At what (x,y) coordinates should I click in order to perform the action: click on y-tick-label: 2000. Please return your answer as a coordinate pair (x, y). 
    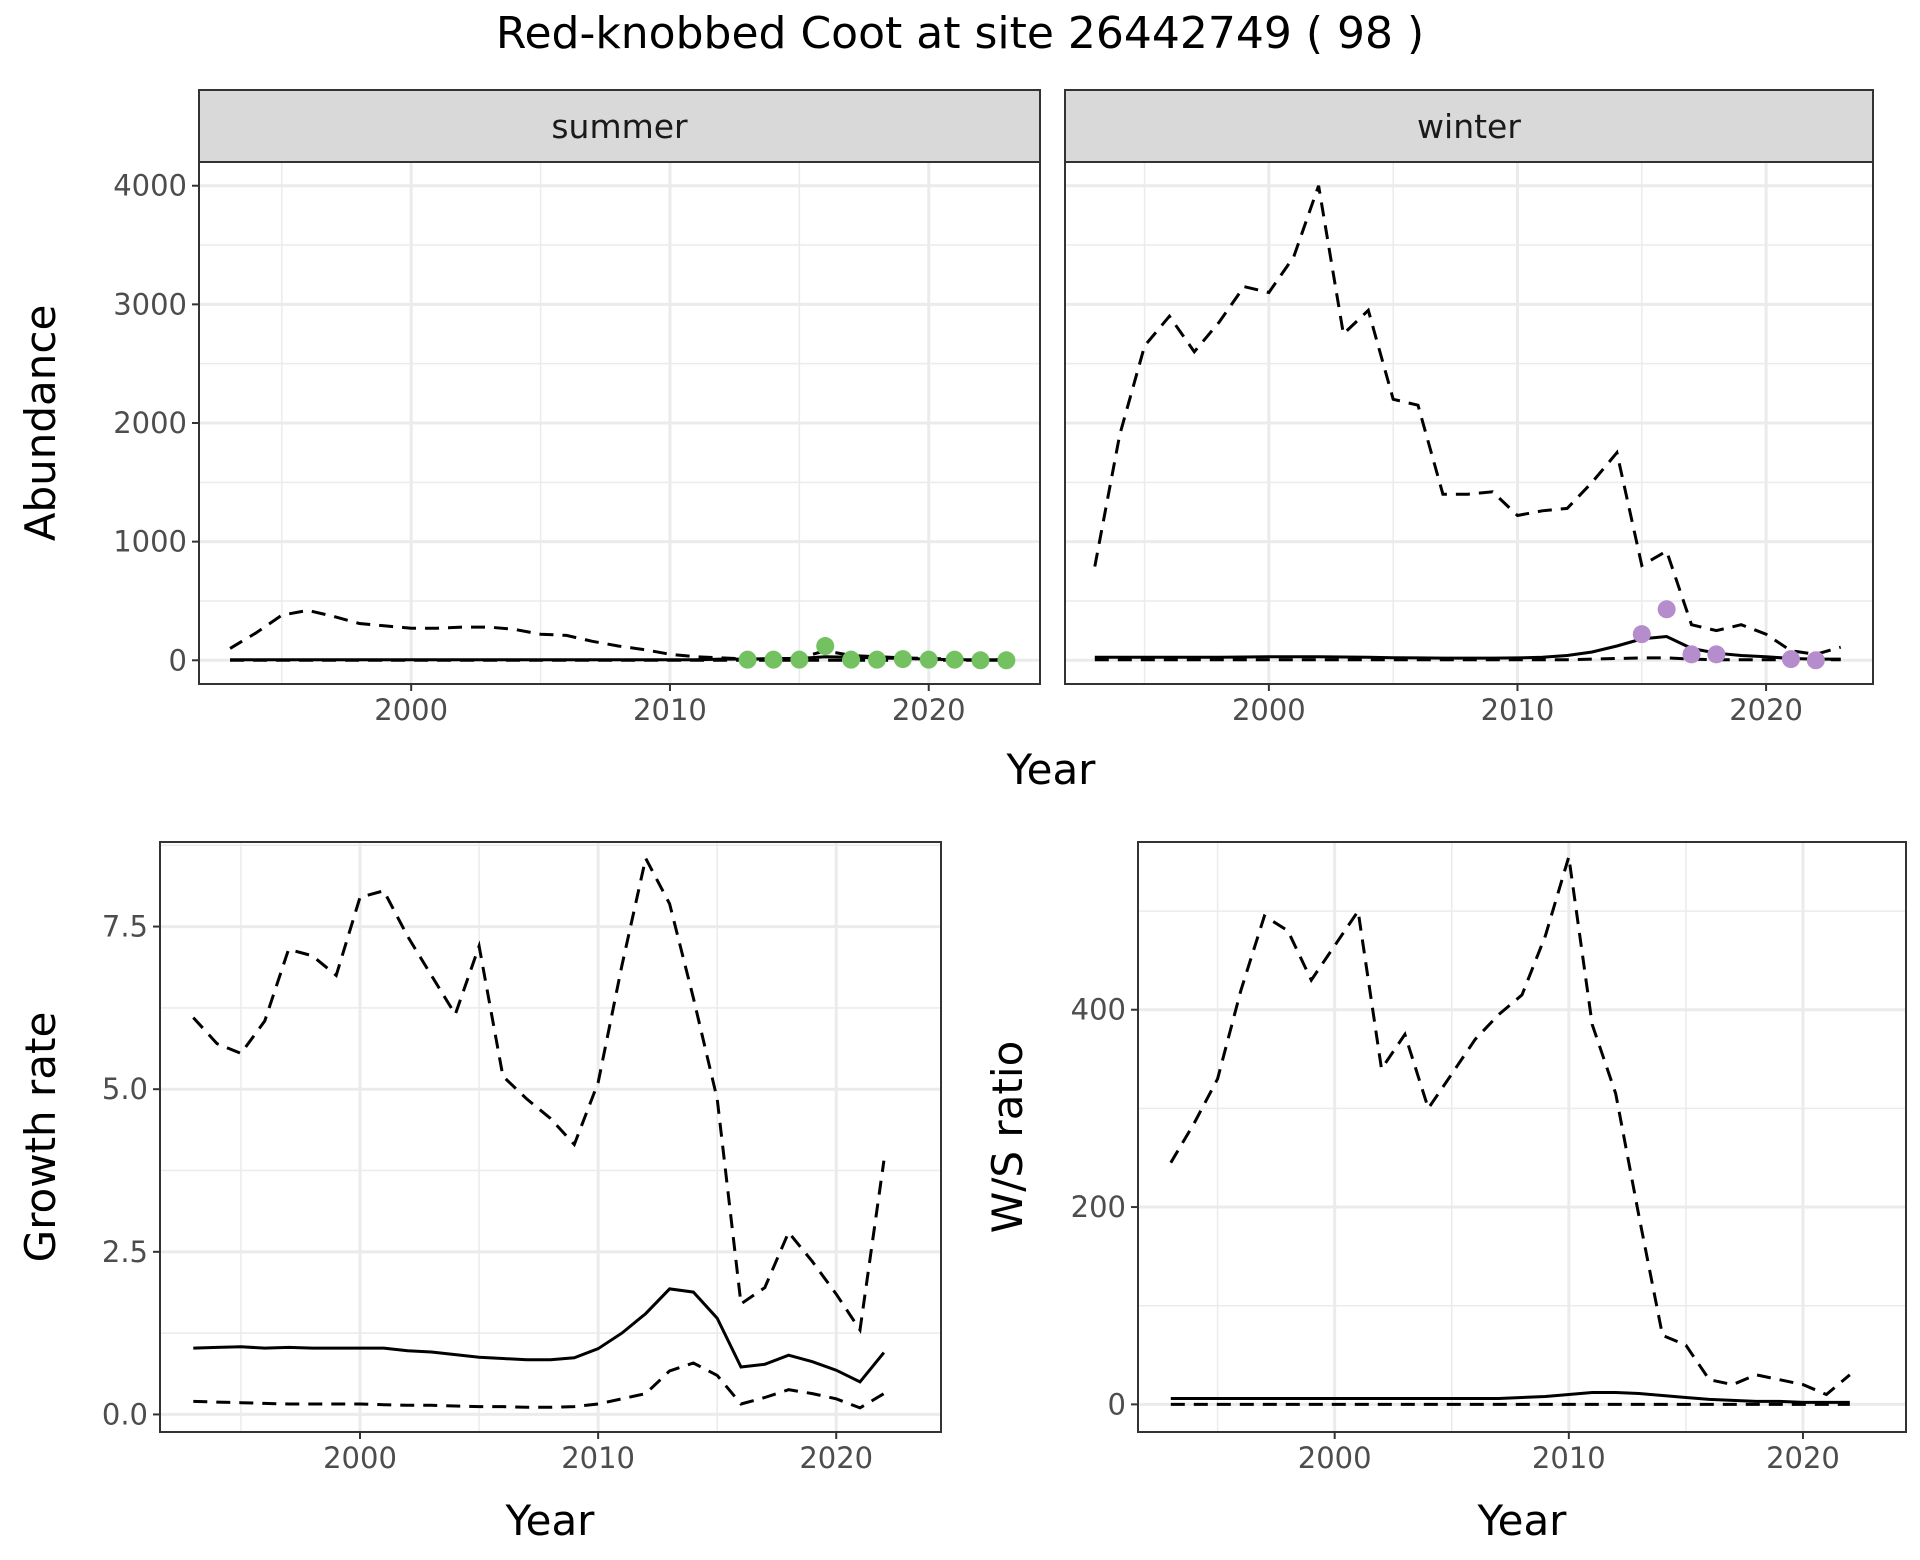
    Looking at the image, I should click on (150, 423).